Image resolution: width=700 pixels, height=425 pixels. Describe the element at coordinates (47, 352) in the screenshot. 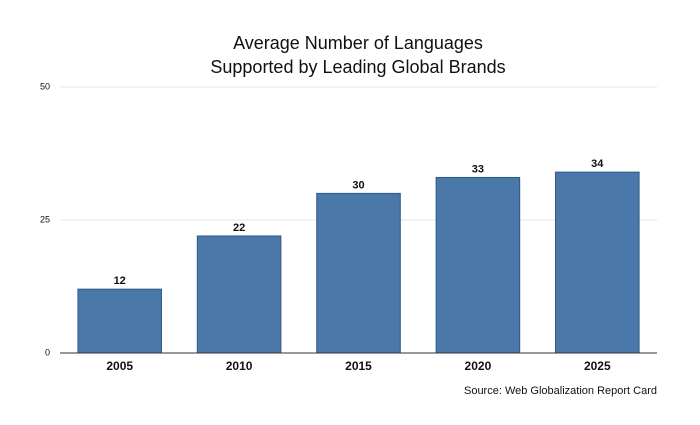

I see `y-tick-label: 0` at that location.